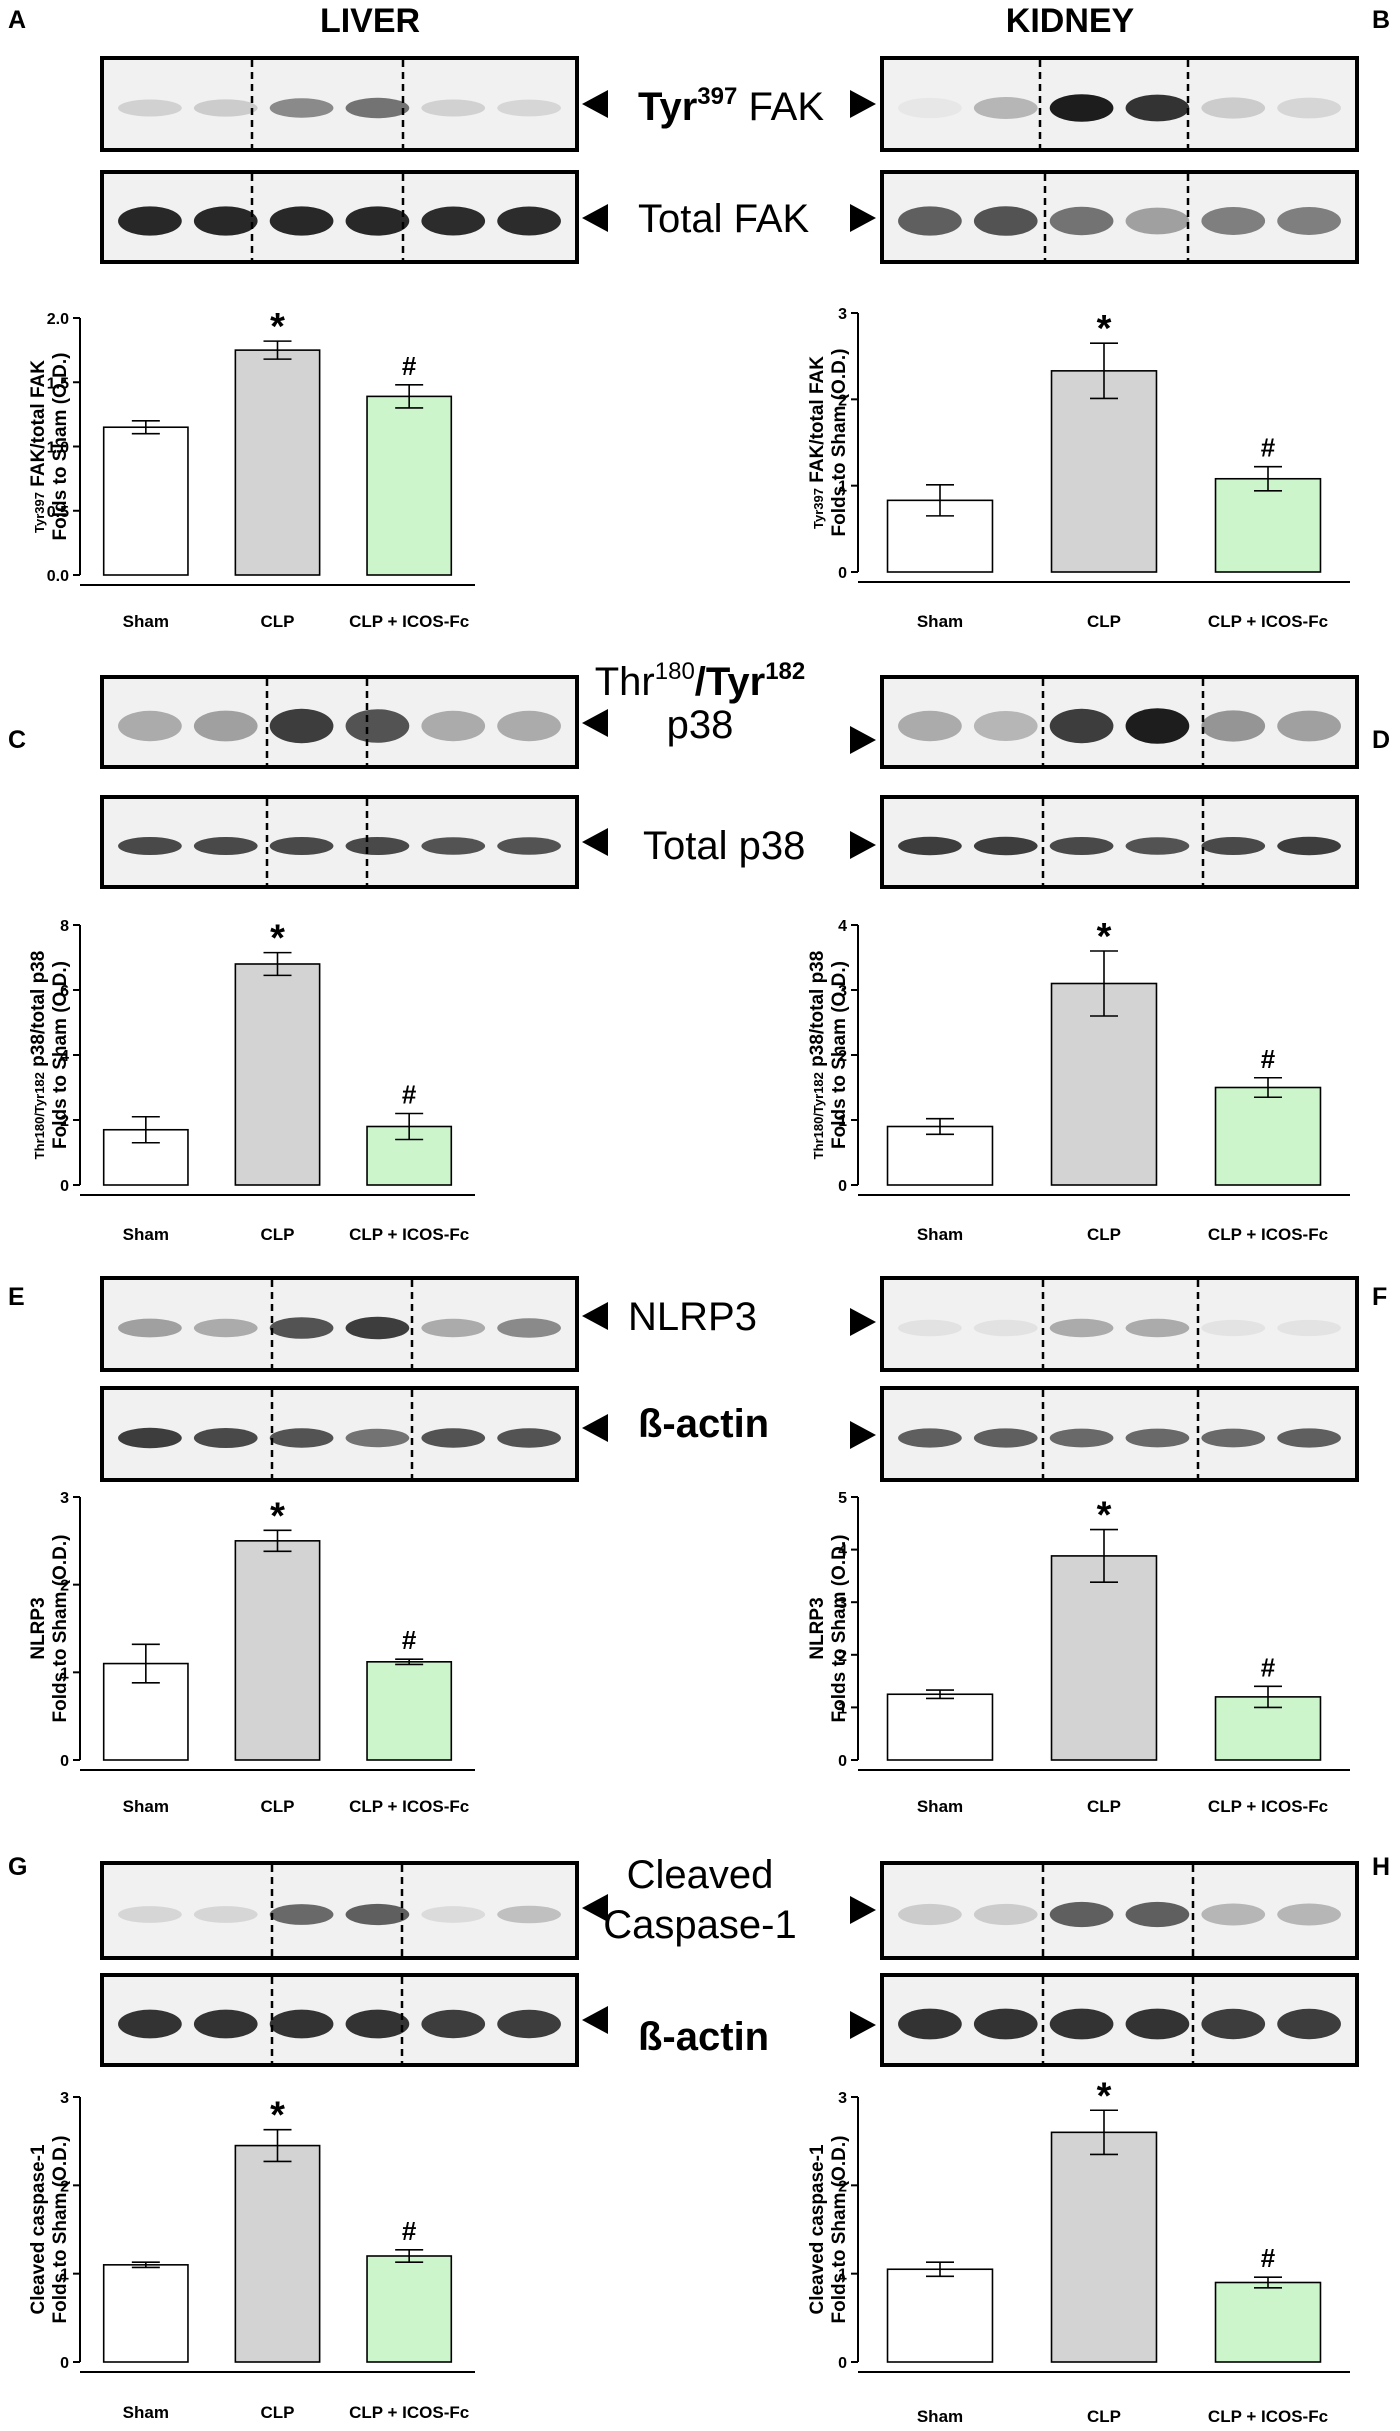 The height and width of the screenshot is (2431, 1400). Describe the element at coordinates (277, 2116) in the screenshot. I see `significance-star: *` at that location.